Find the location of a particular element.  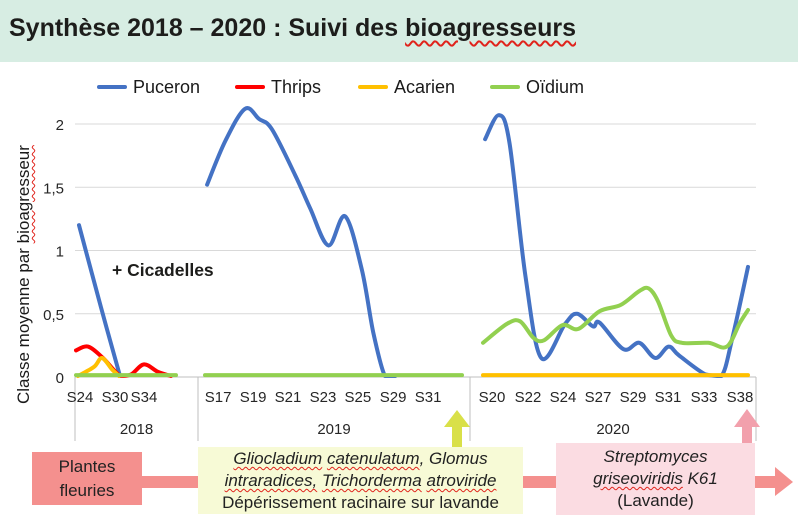

misspelled-word: Trichorderma is located at coordinates (371, 480).